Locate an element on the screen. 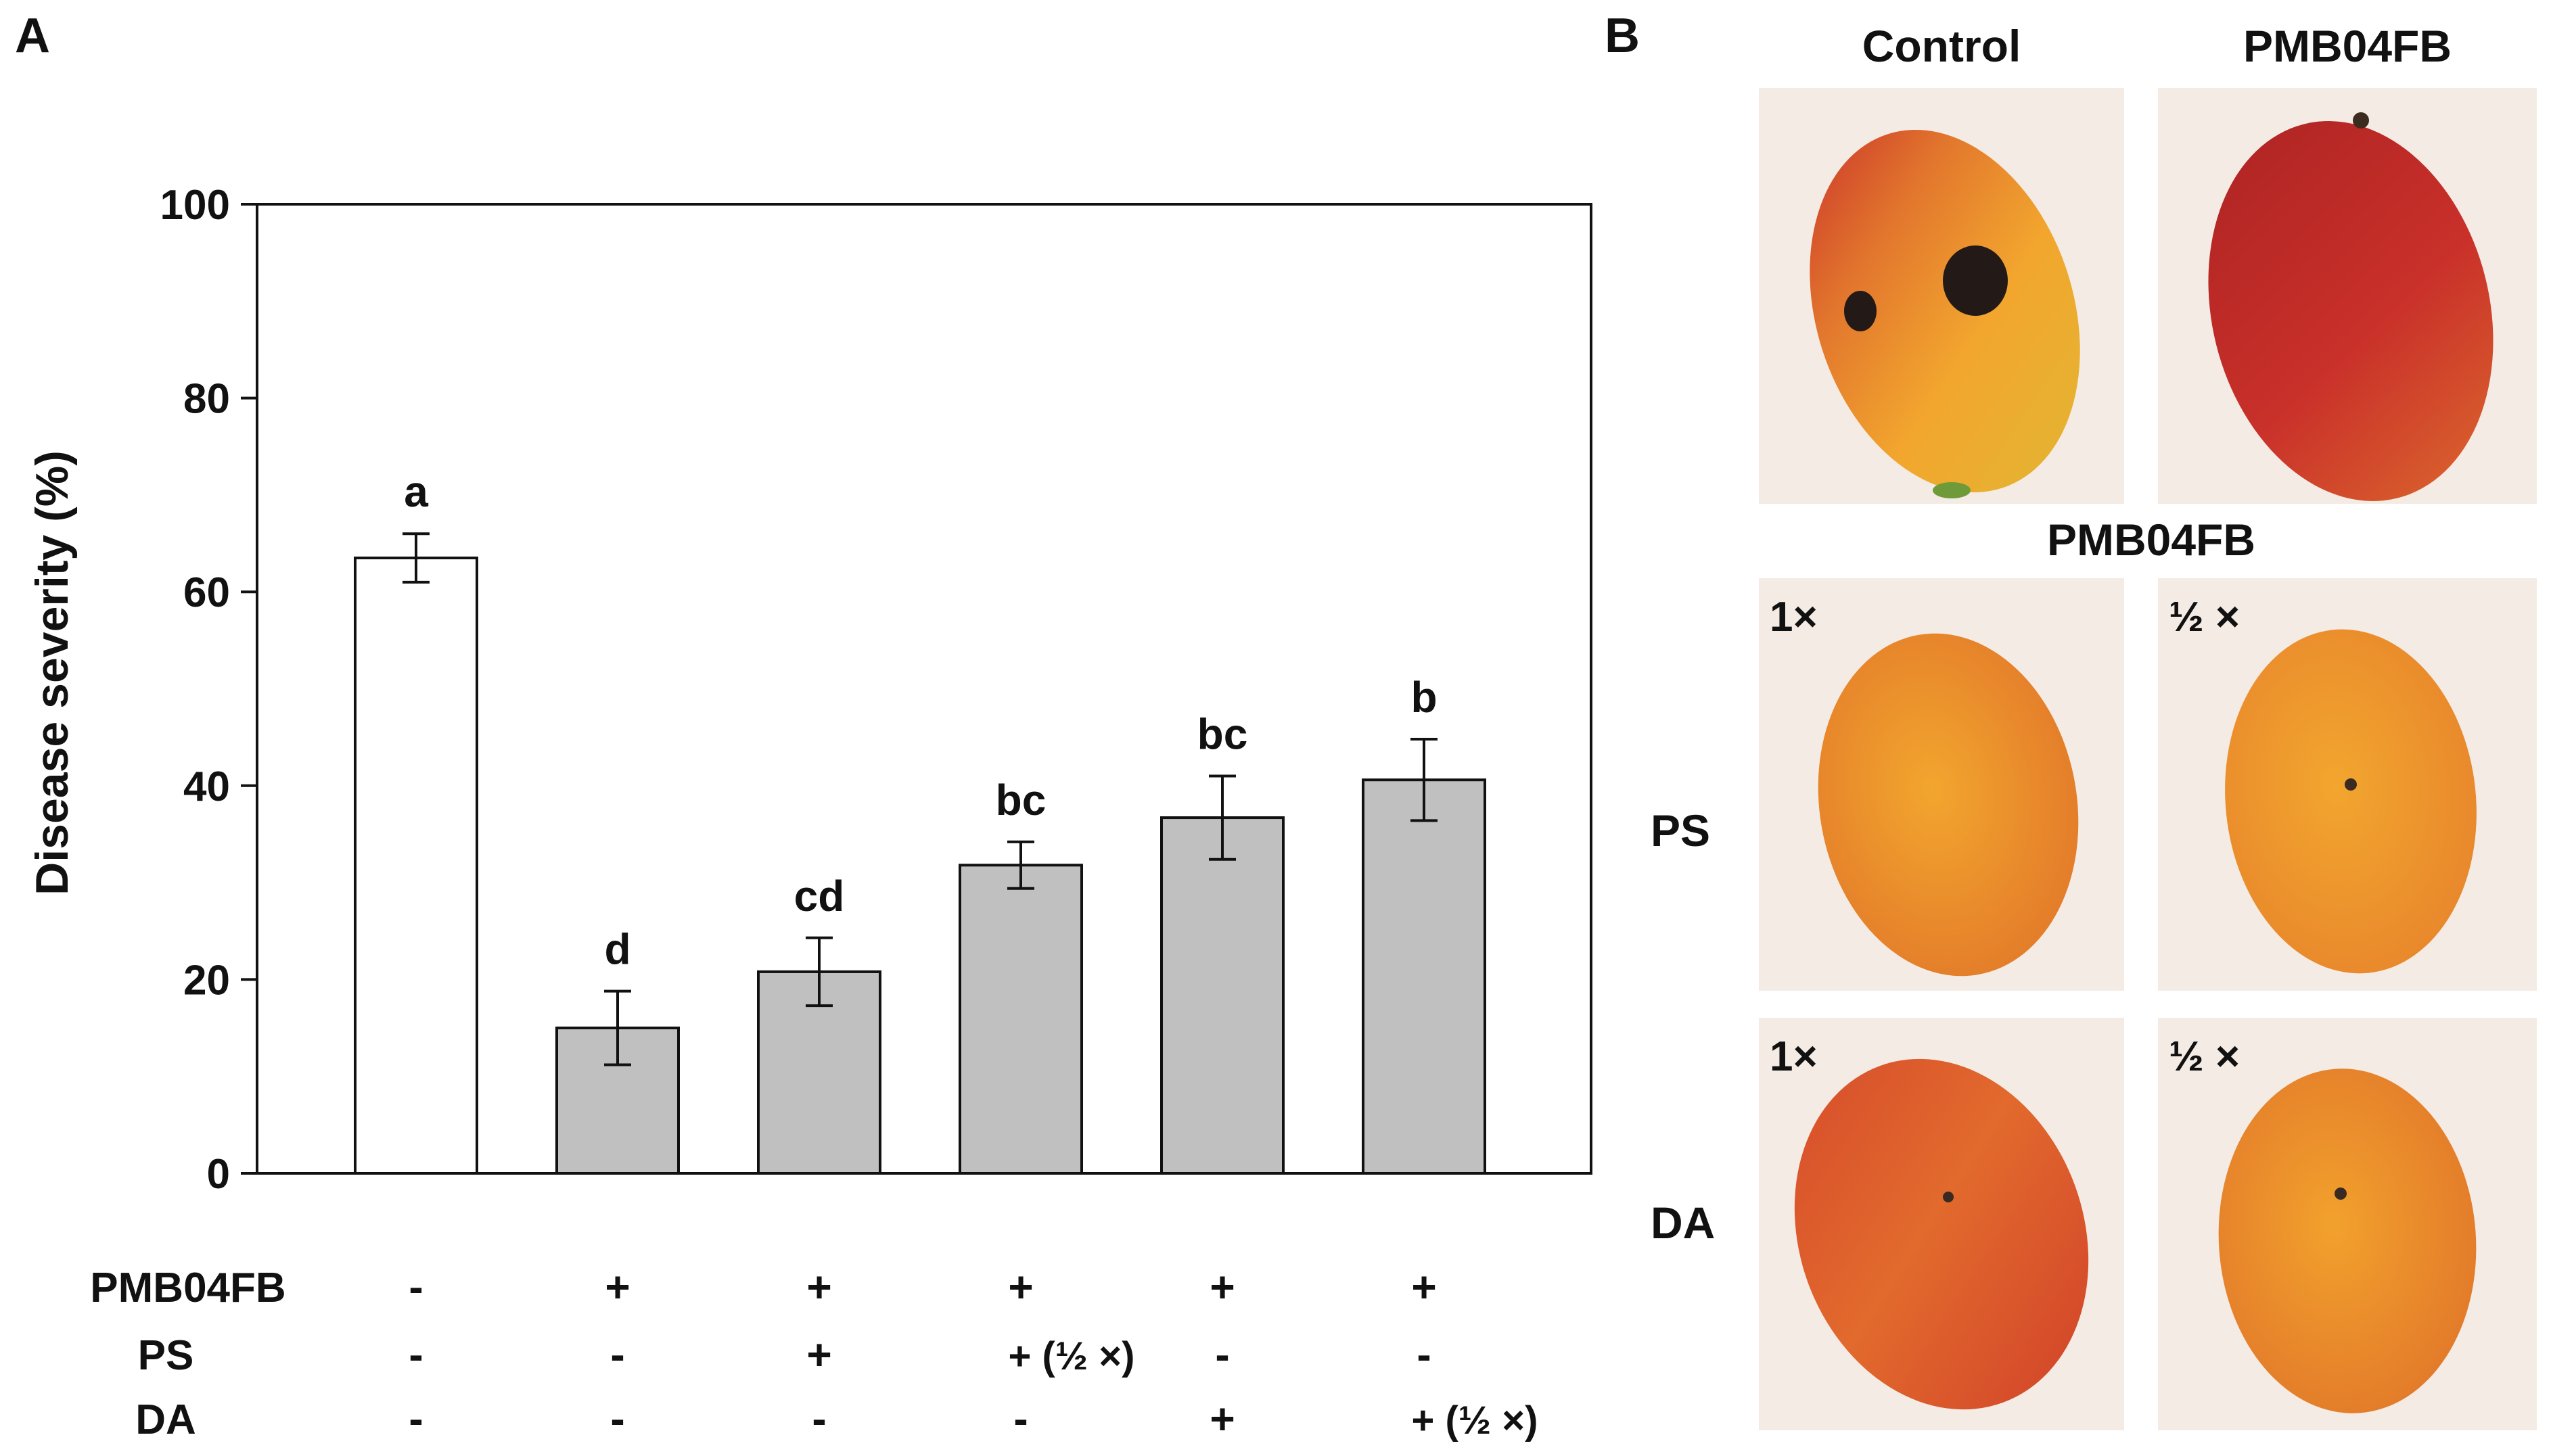 Image resolution: width=2551 pixels, height=1456 pixels. treatment-row-label: DA is located at coordinates (165, 1420).